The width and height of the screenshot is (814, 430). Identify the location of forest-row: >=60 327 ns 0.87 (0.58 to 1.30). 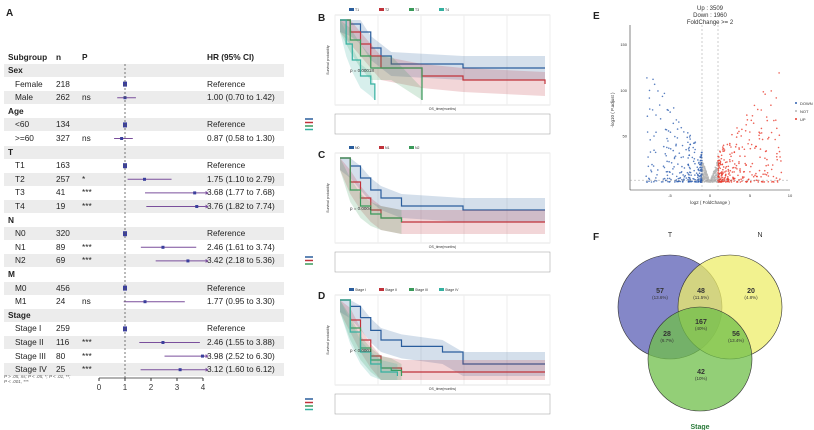
(144, 138).